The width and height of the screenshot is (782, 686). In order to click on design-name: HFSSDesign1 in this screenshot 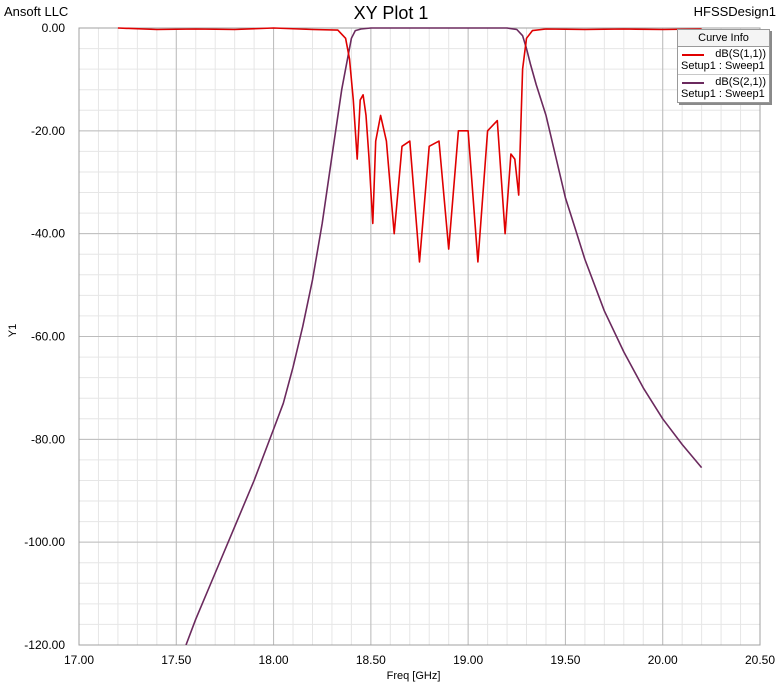, I will do `click(734, 11)`.